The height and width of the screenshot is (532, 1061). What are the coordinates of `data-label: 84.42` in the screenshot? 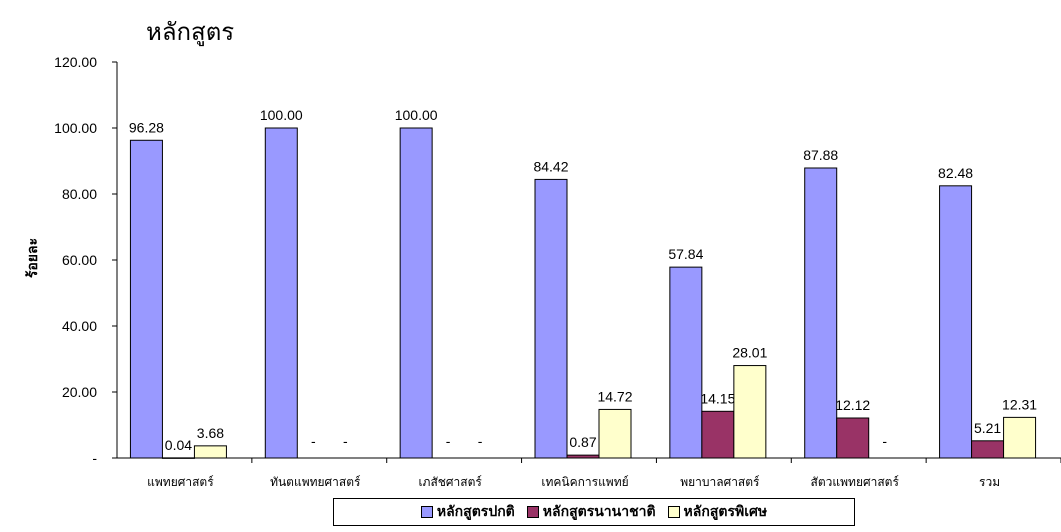 It's located at (550, 166).